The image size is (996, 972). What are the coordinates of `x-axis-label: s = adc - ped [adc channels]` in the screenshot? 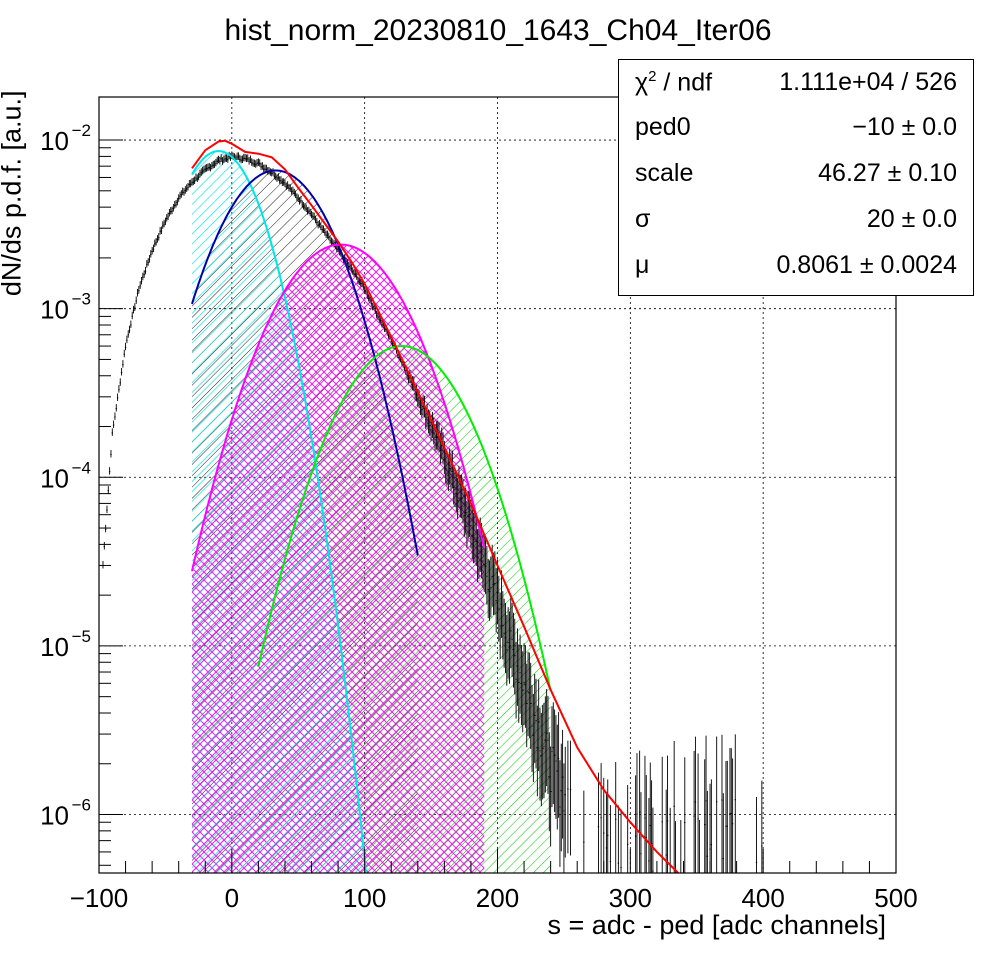 It's located at (716, 925).